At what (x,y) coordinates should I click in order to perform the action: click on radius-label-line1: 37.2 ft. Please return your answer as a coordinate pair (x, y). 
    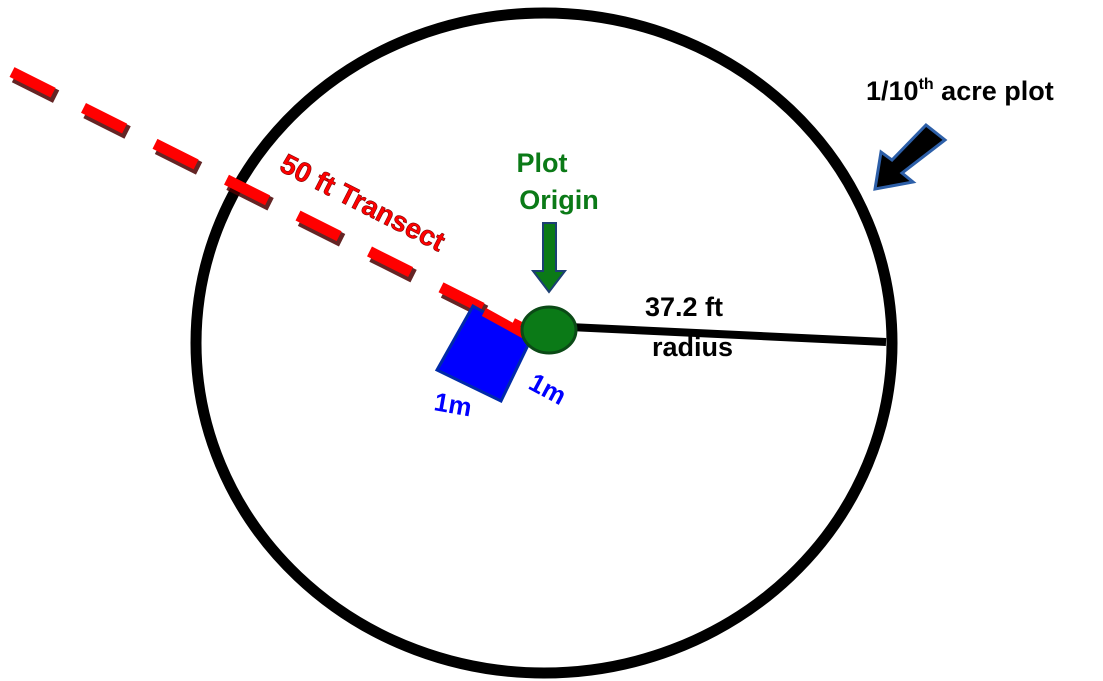
    Looking at the image, I should click on (684, 307).